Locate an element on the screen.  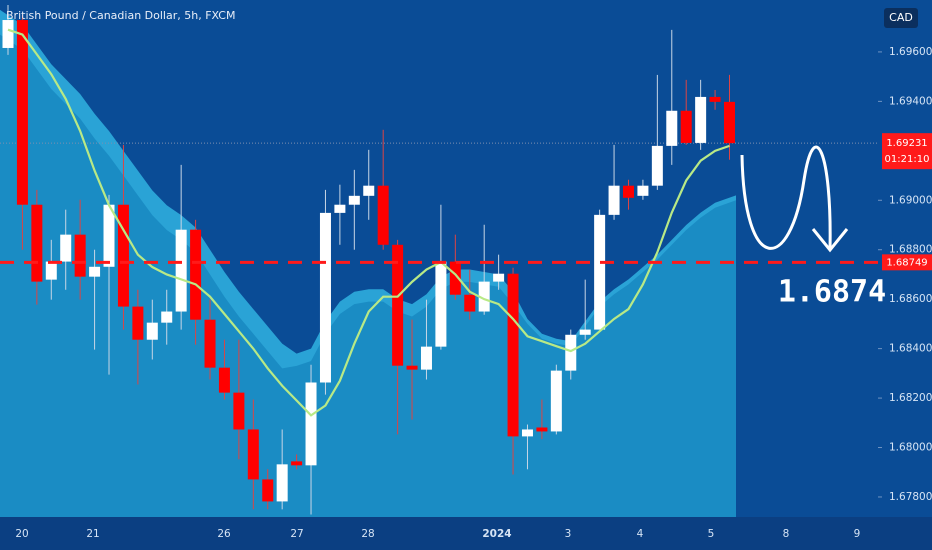
x-tick-label: 26 is located at coordinates (224, 534).